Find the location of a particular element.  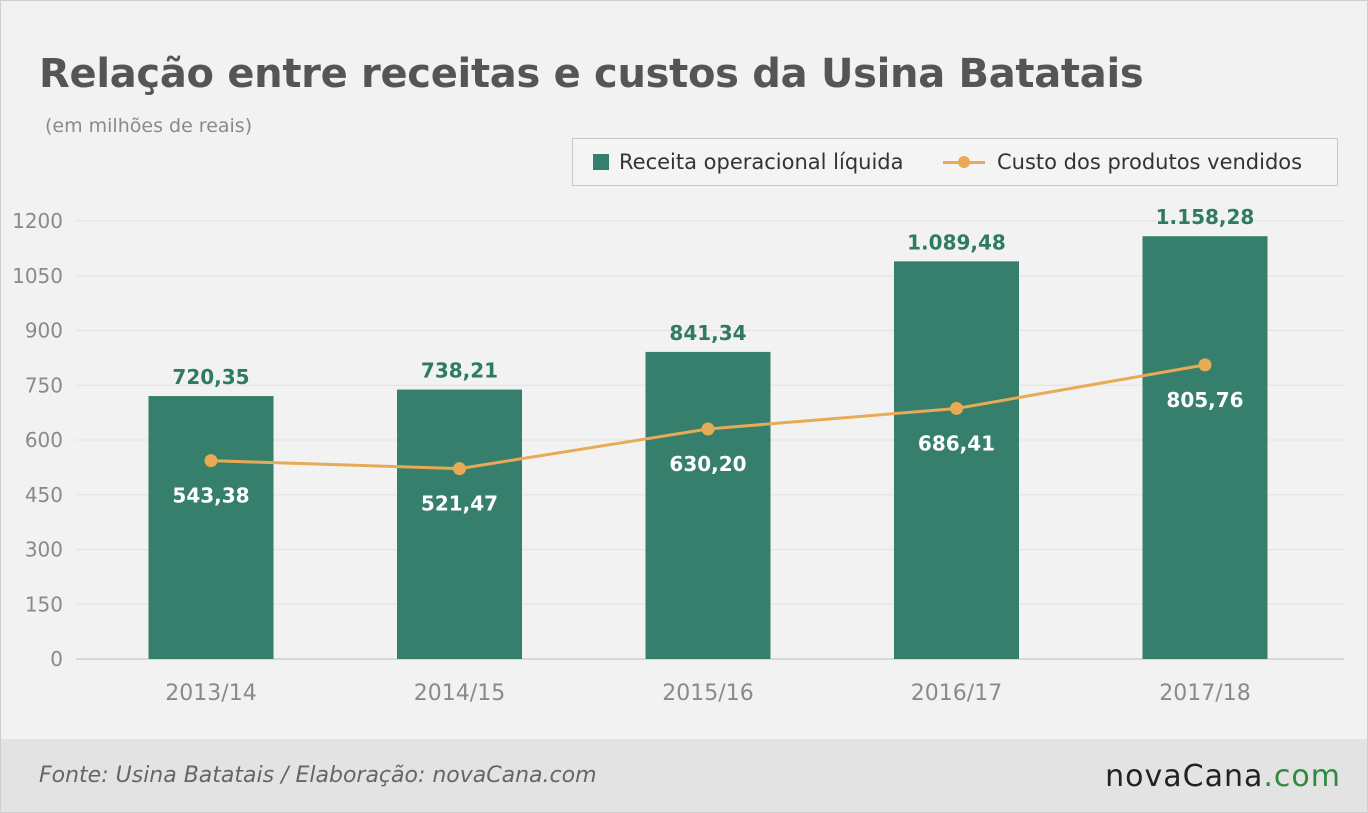

y-tick-label: 150 is located at coordinates (44, 604).